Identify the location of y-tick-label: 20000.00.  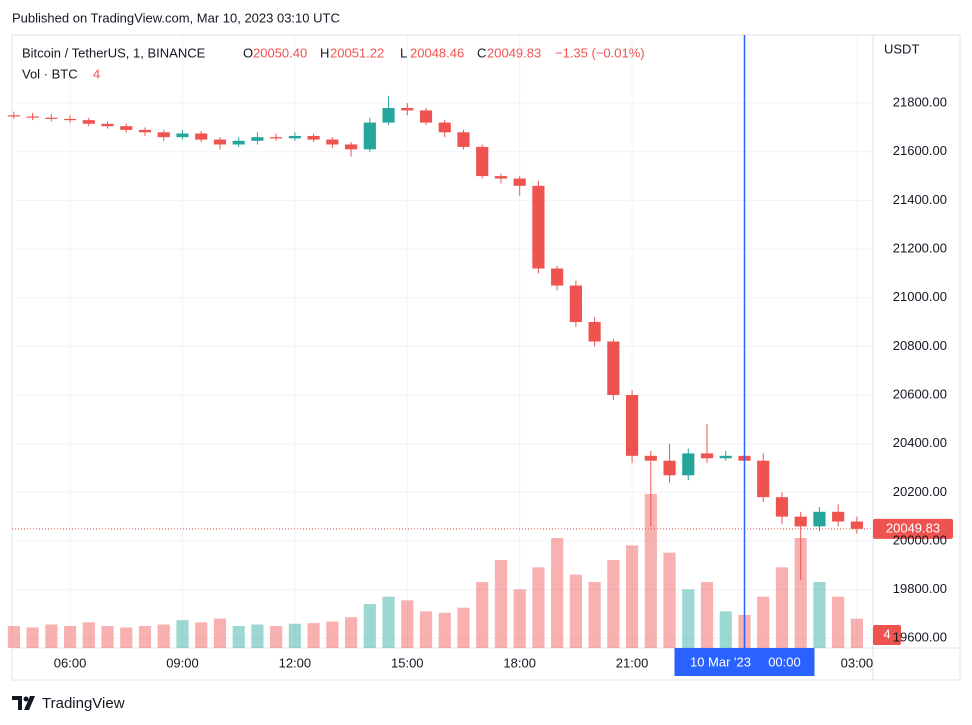
(920, 539).